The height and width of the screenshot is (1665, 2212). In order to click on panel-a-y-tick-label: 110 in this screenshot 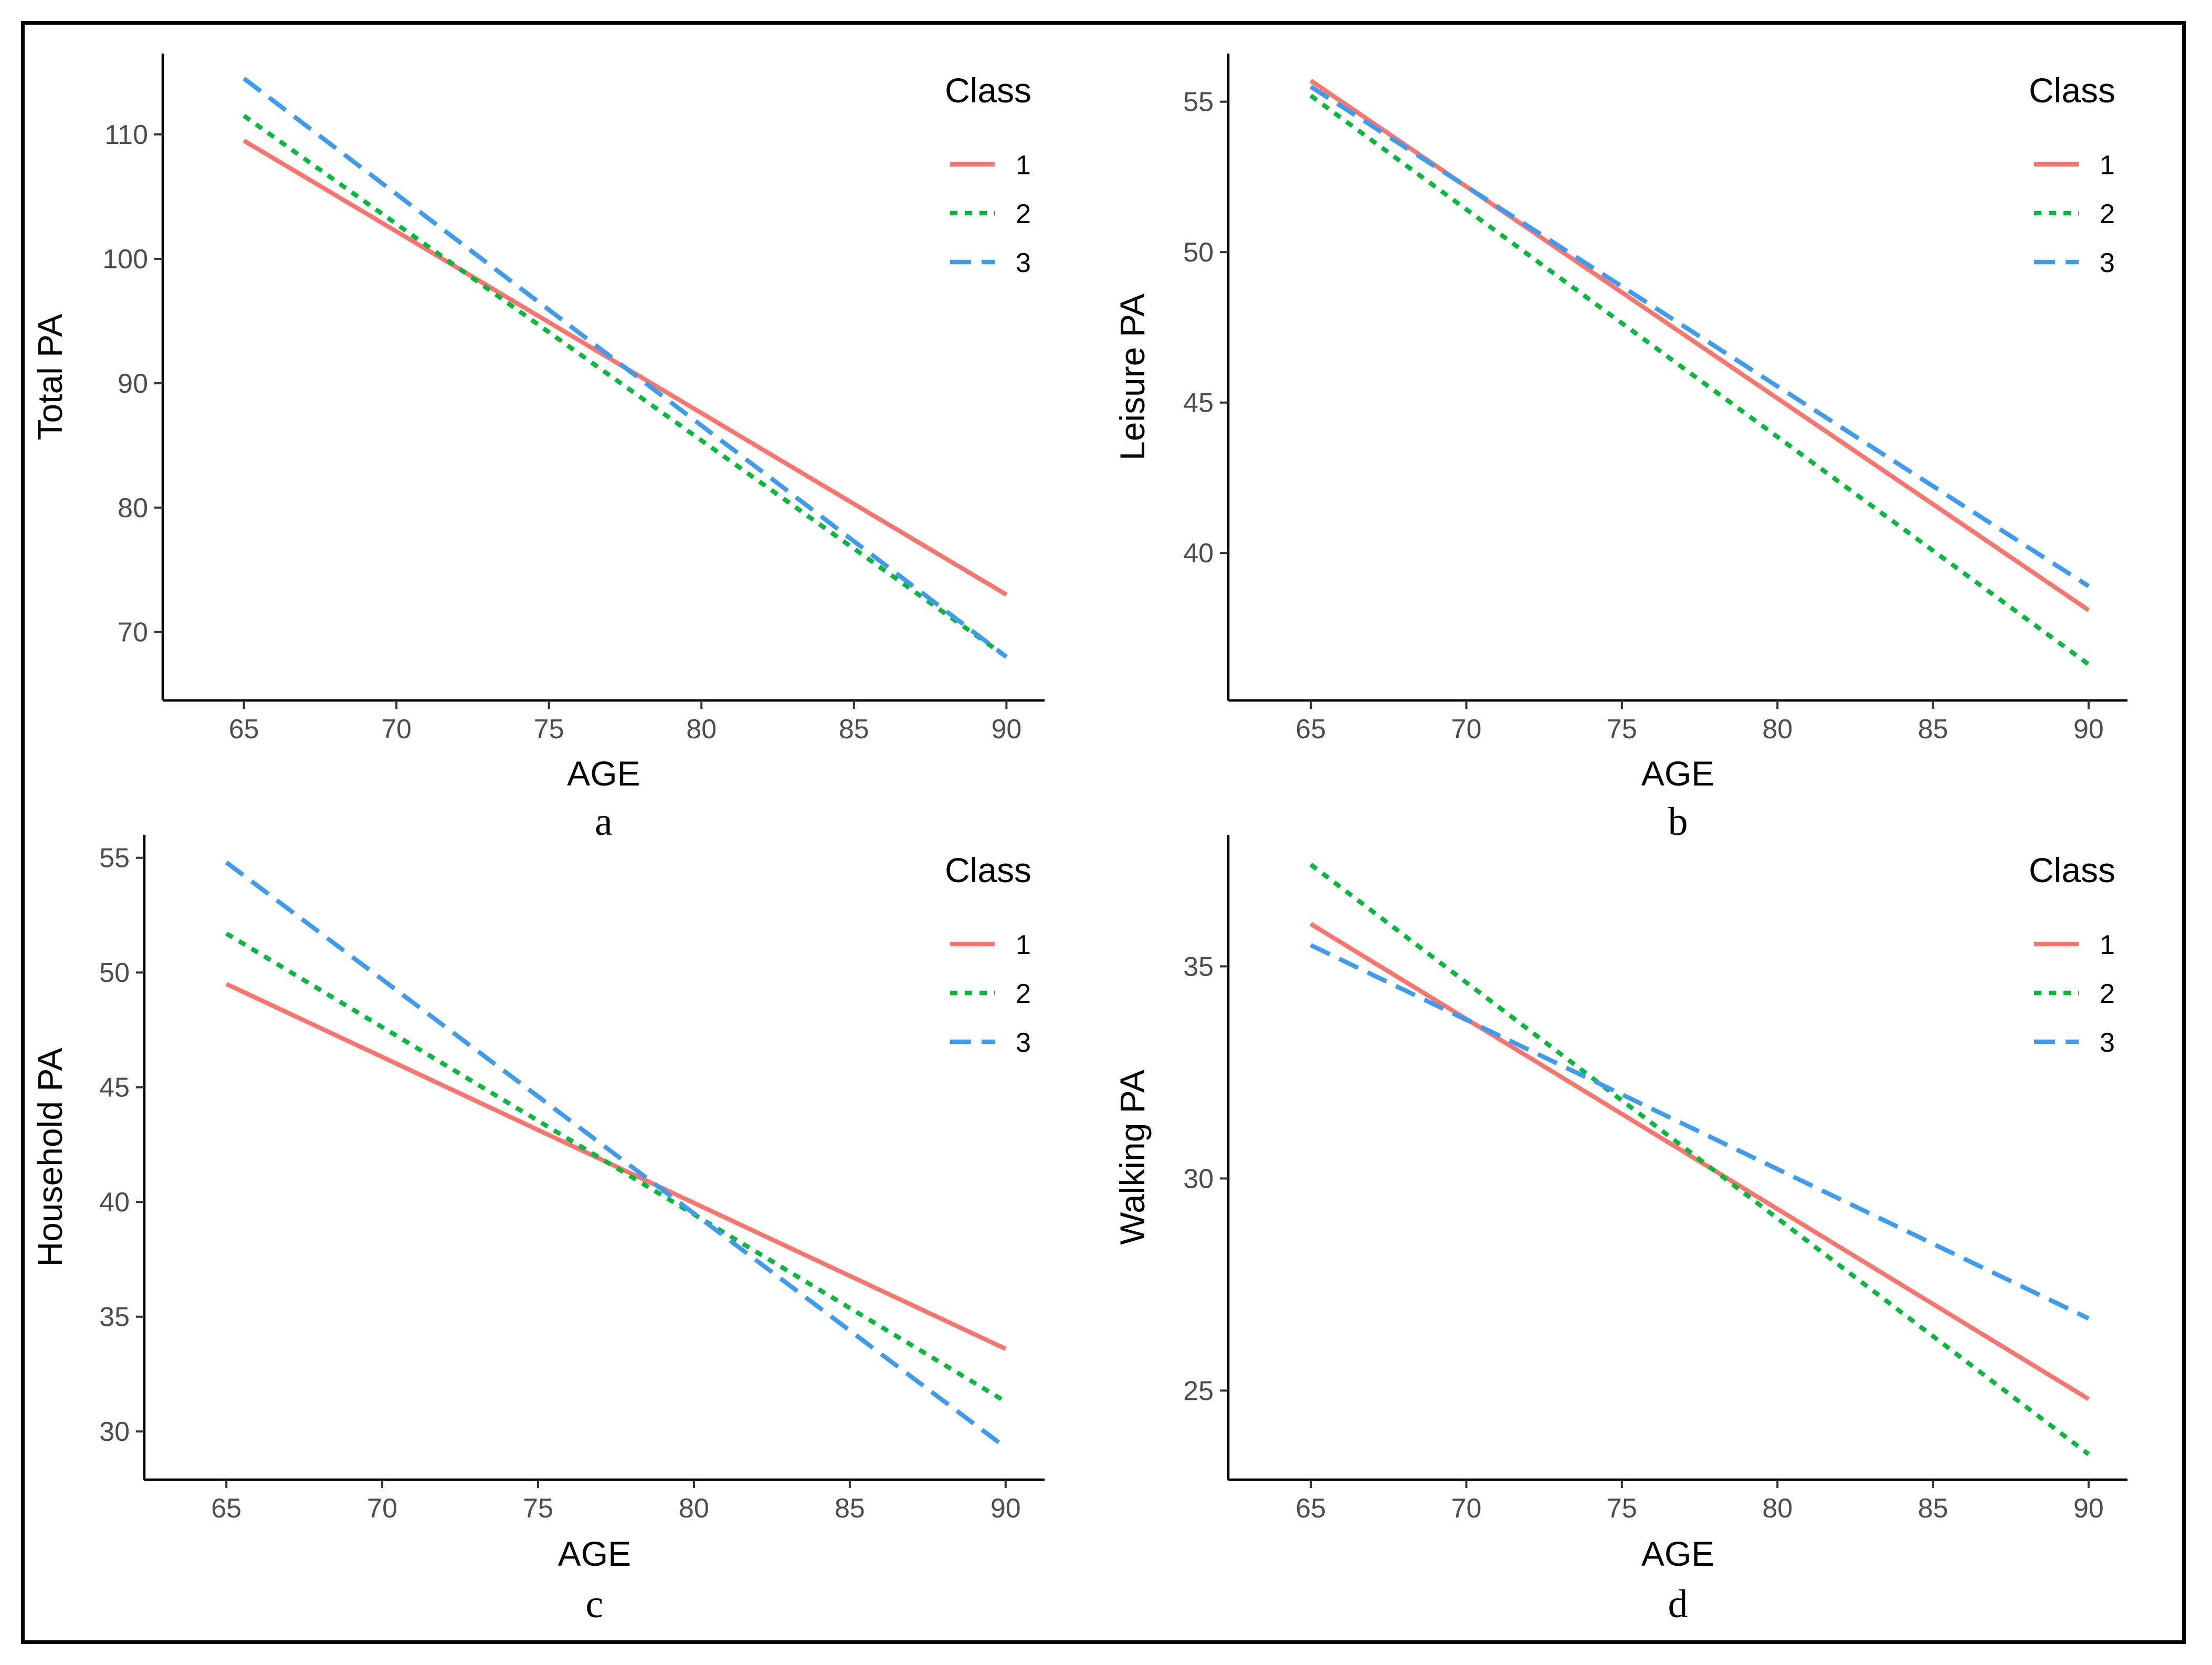, I will do `click(126, 135)`.